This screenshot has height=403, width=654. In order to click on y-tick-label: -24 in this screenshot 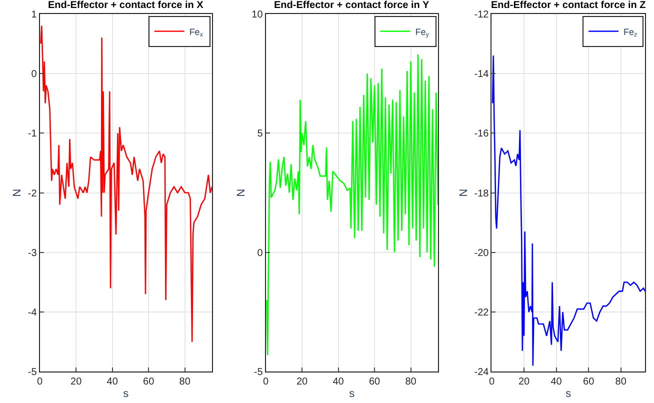, I will do `click(482, 372)`.